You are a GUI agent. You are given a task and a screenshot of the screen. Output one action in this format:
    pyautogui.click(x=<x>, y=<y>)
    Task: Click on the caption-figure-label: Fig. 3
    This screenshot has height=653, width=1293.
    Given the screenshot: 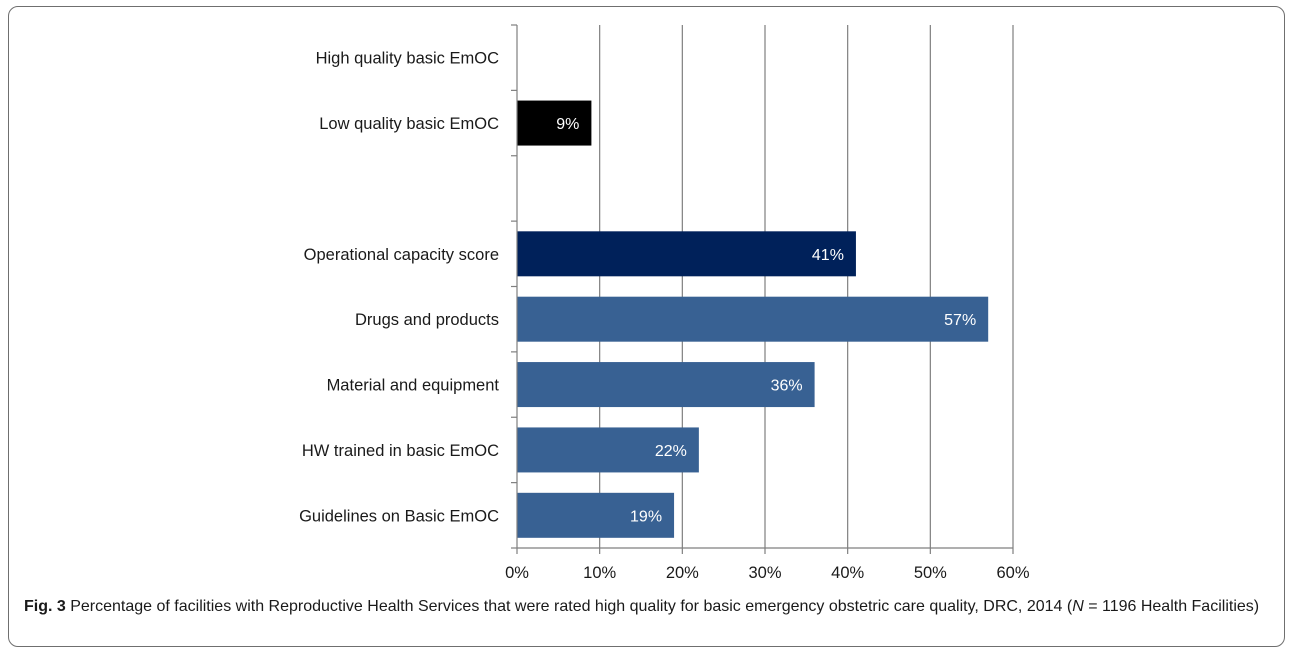 What is the action you would take?
    pyautogui.click(x=45, y=606)
    